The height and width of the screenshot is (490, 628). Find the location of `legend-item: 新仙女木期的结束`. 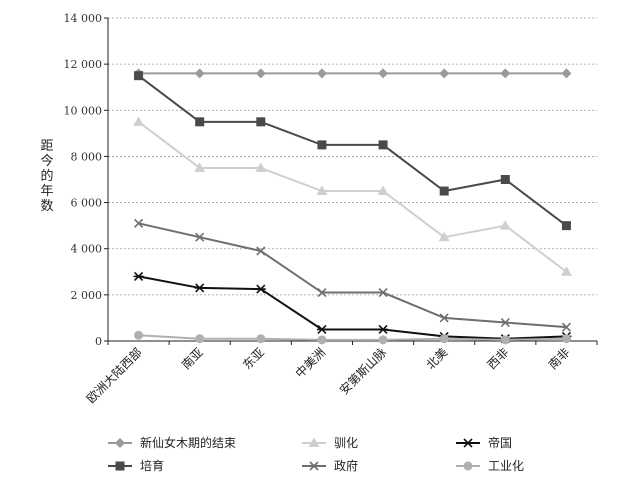

legend-item: 新仙女木期的结束 is located at coordinates (172, 442).